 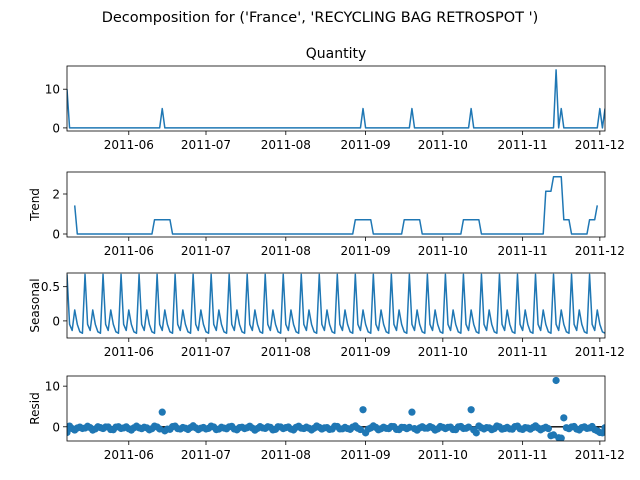 I want to click on seasonal-line, so click(x=336, y=303).